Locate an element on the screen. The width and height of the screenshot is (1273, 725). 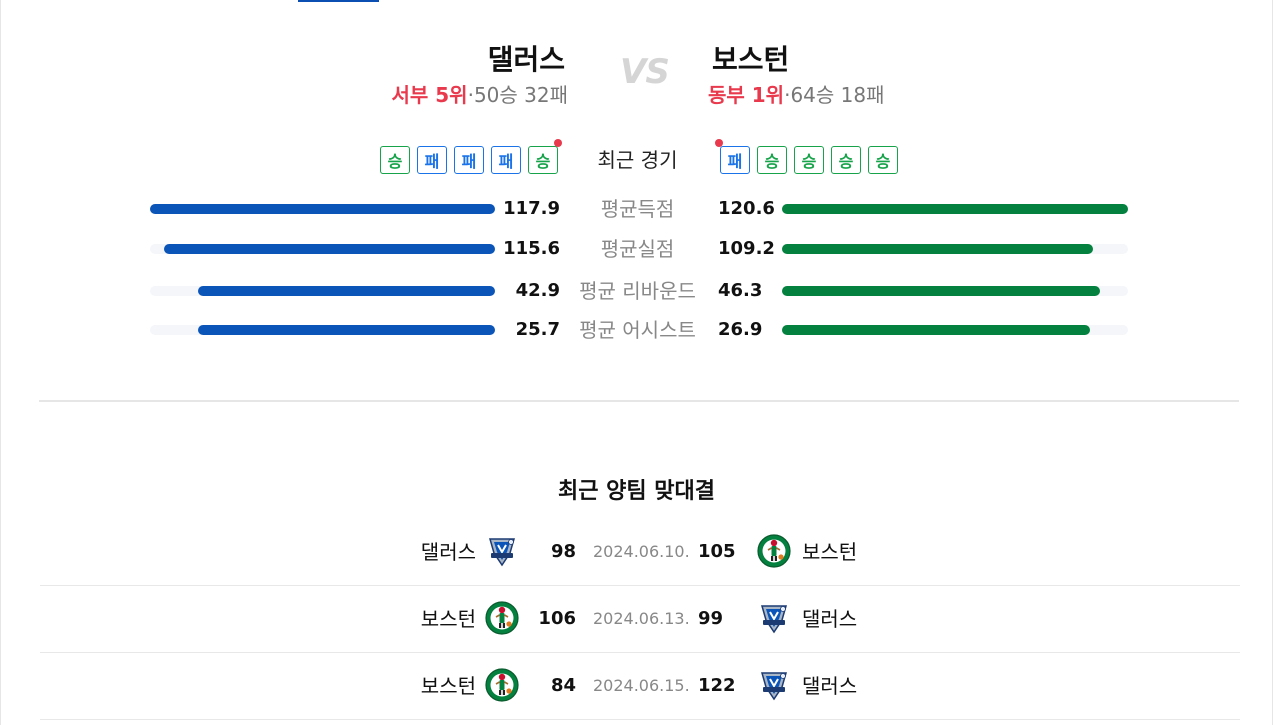
team-right-name: 보스턴 is located at coordinates (751, 59).